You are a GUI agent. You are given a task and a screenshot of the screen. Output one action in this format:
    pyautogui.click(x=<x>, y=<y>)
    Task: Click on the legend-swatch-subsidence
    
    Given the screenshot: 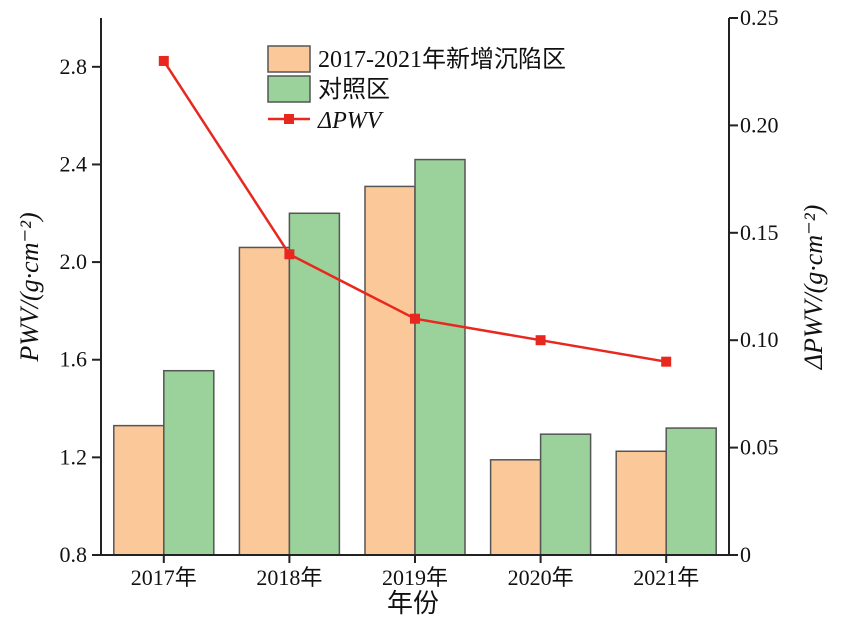 What is the action you would take?
    pyautogui.click(x=289, y=59)
    